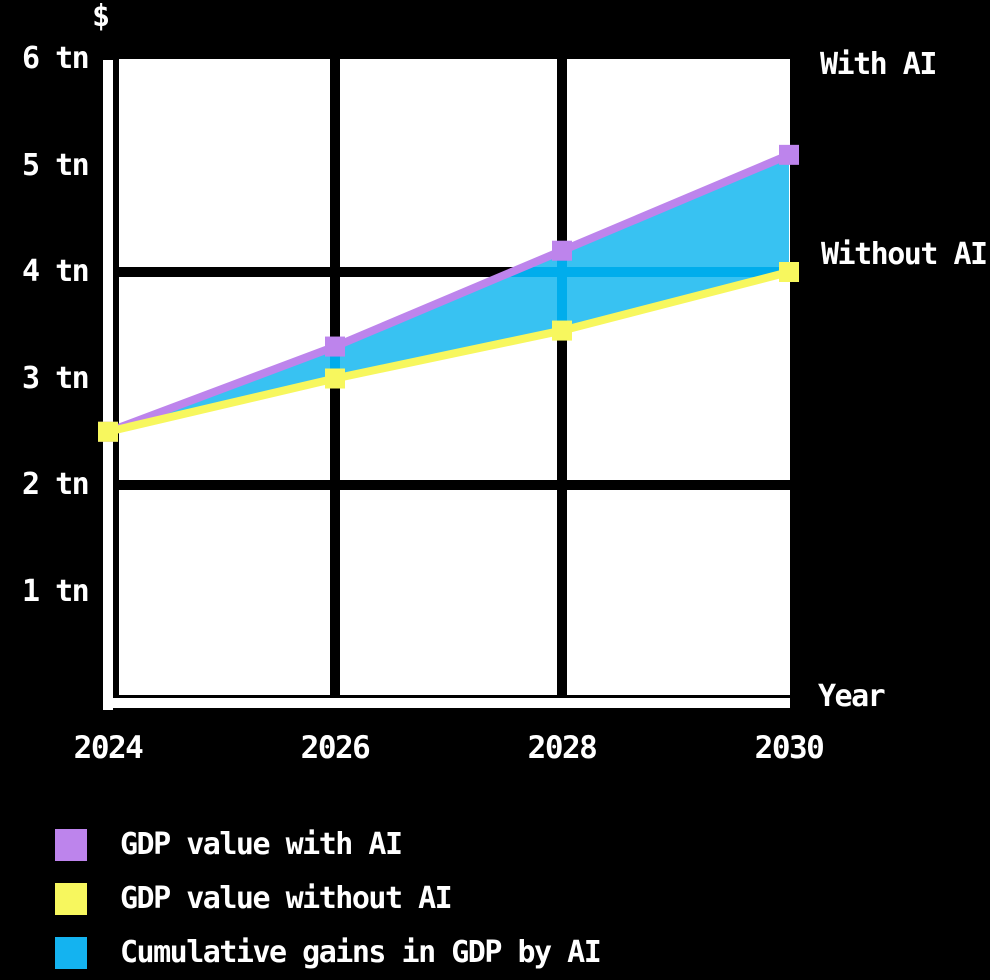  Describe the element at coordinates (71, 845) in the screenshot. I see `legend-swatch-with-ai-icon` at that location.